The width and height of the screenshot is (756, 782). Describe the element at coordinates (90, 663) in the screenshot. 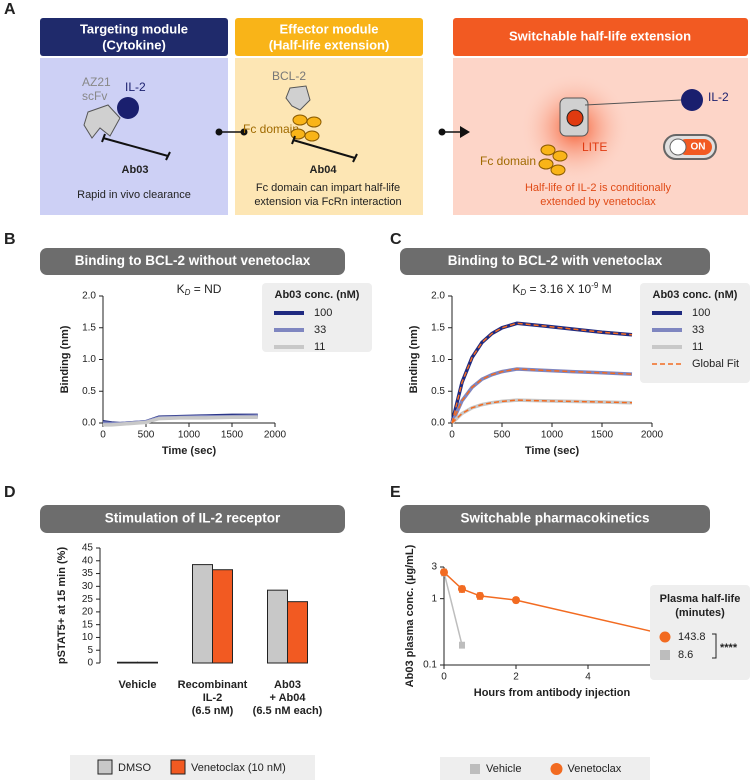

I see `y-tick-label: 0` at that location.